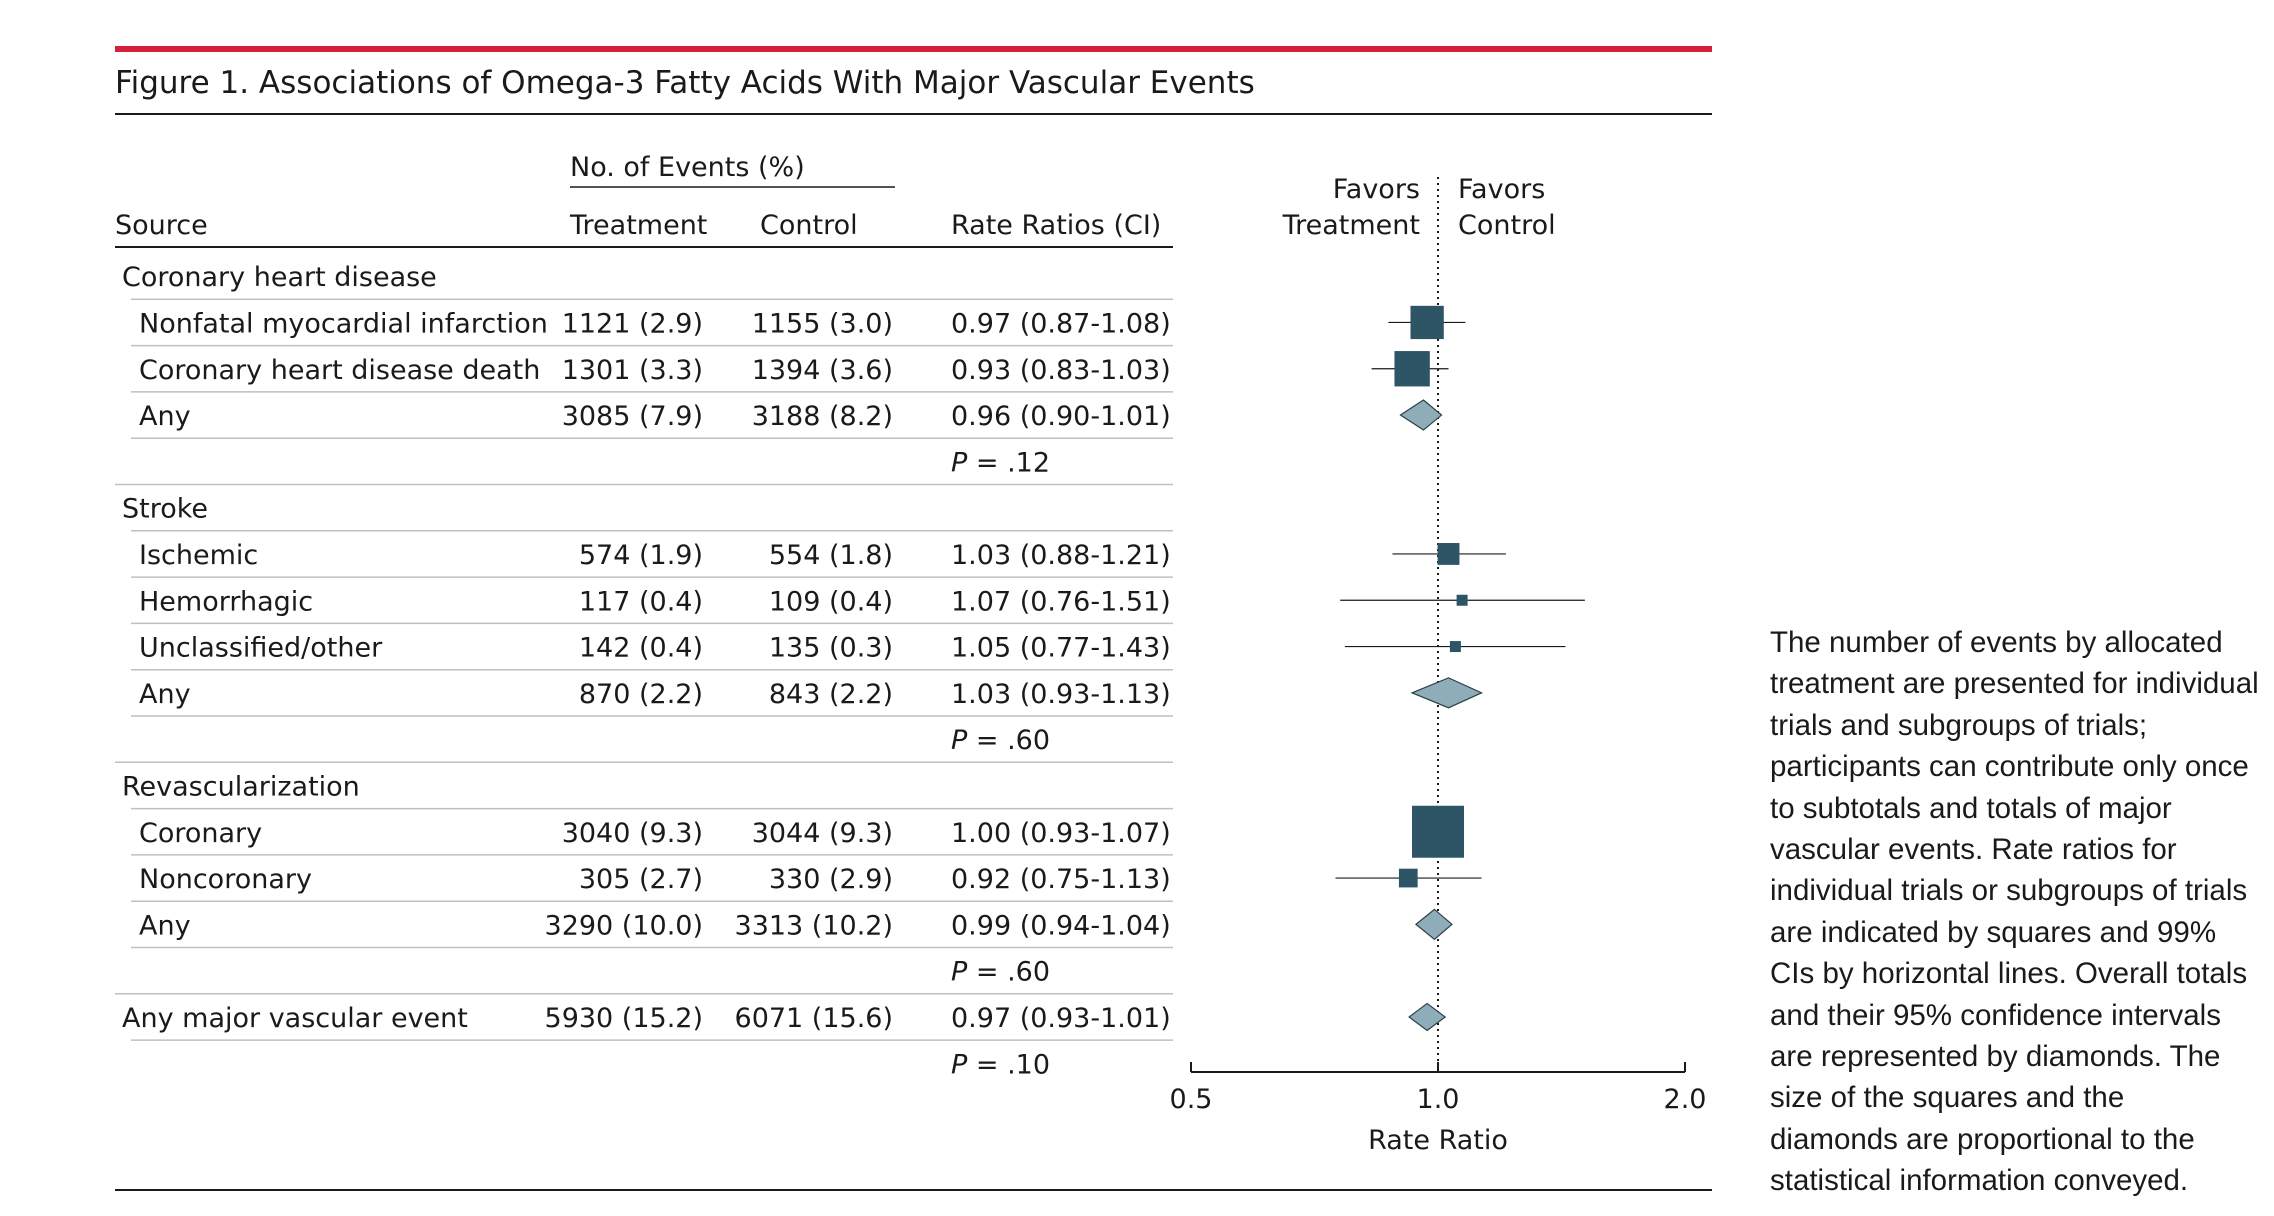 The width and height of the screenshot is (2274, 1216). Describe the element at coordinates (632, 416) in the screenshot. I see `treatment-value: 3085 (7.9)` at that location.